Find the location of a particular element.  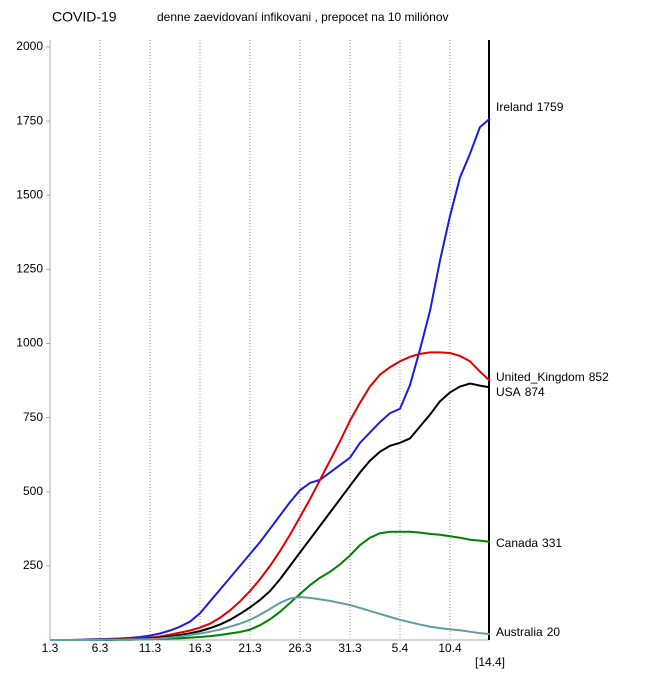

y-tick-label: 1500 is located at coordinates (29, 194).